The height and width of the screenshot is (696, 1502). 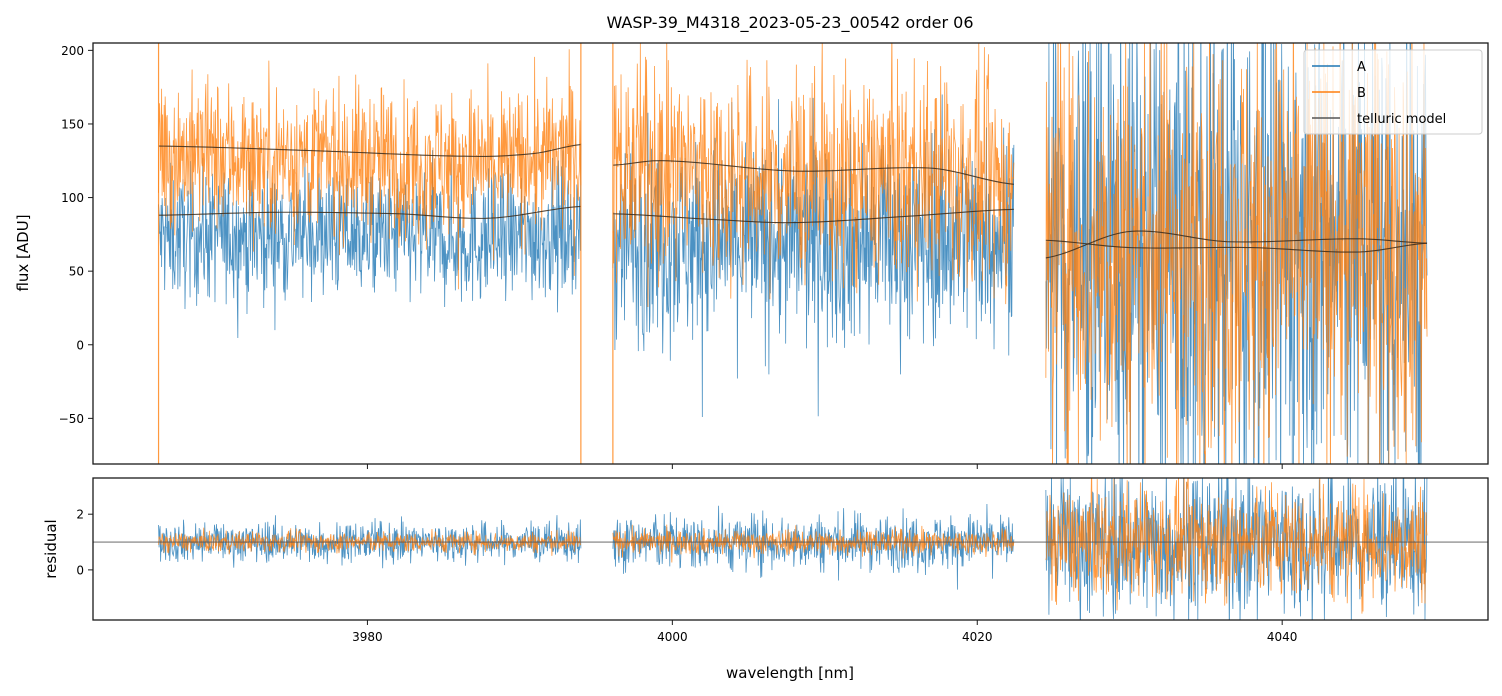 I want to click on xtick-label: 4040, so click(x=1282, y=637).